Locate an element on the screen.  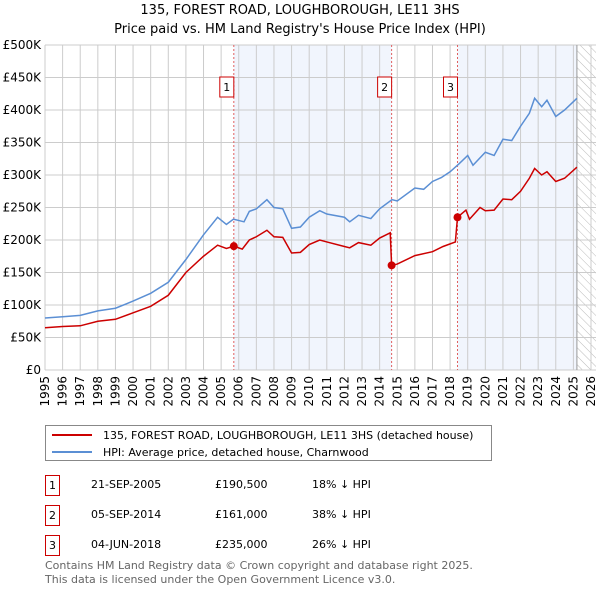
x-tick-label: 2021 is located at coordinates (503, 391).